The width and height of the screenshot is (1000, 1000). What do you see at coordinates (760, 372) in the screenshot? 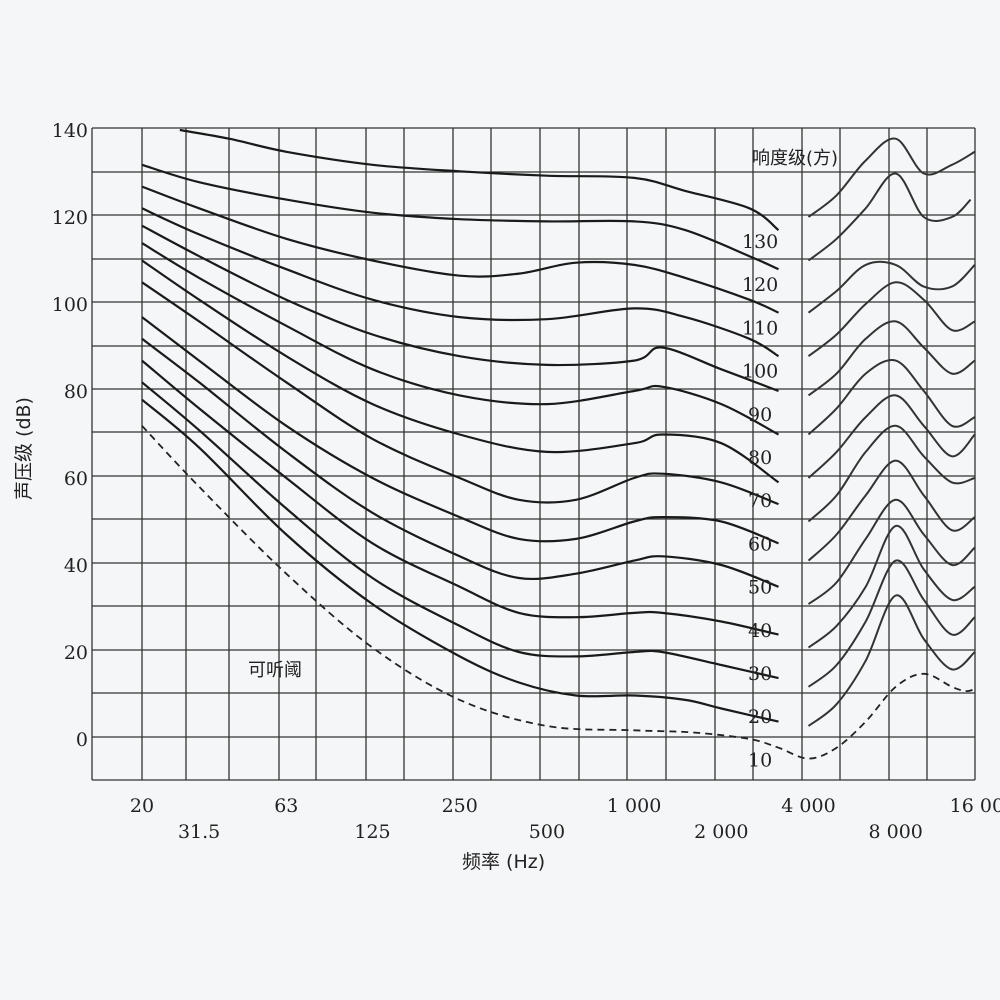
I see `loudness-label-100: 100` at bounding box center [760, 372].